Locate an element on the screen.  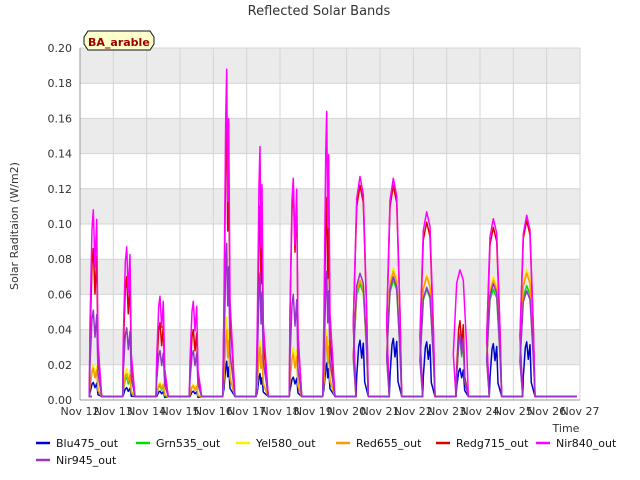
y-tick-label: 0.08 is located at coordinates (60, 259).